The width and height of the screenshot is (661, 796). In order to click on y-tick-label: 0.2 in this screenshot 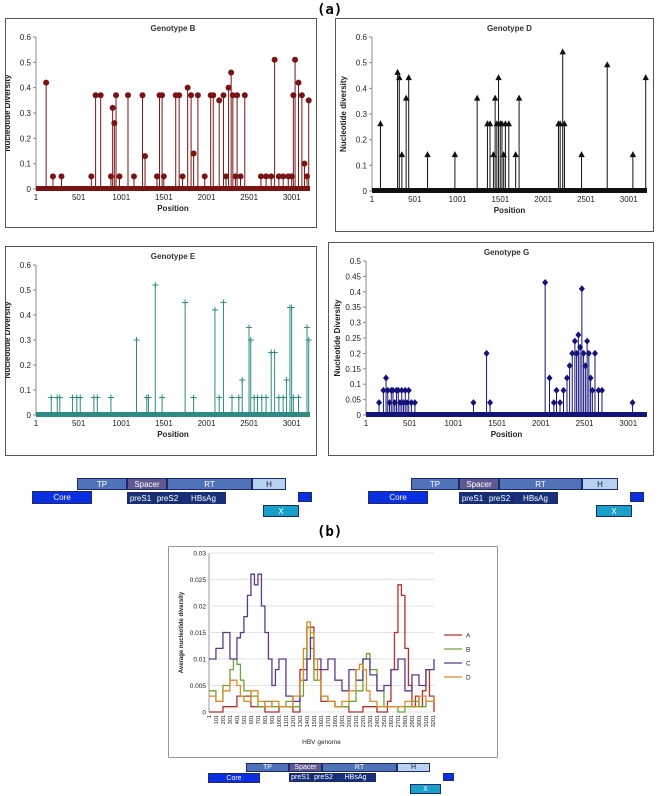, I will do `click(26, 365)`.